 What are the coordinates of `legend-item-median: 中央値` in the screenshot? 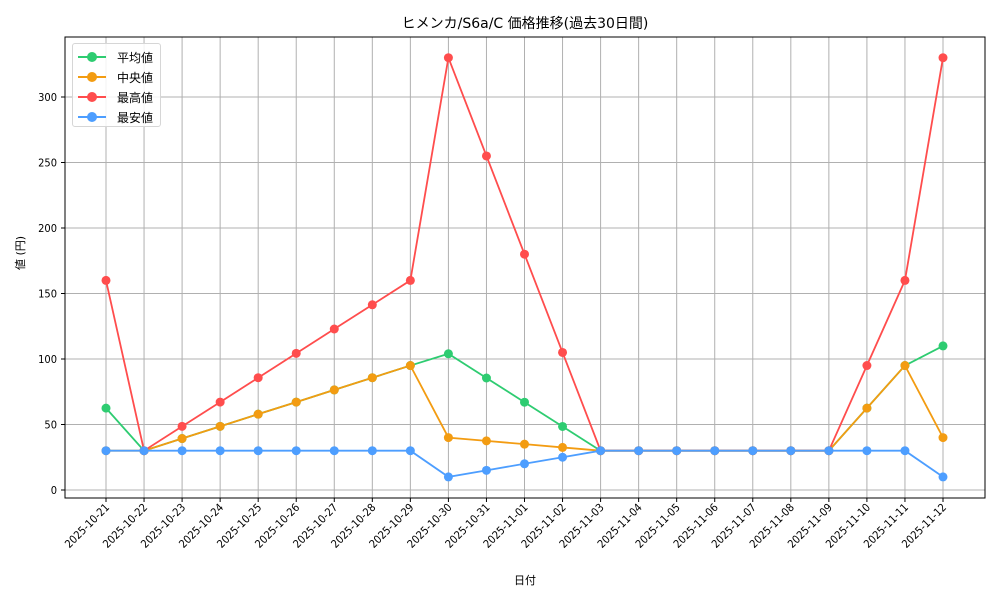 It's located at (116, 77).